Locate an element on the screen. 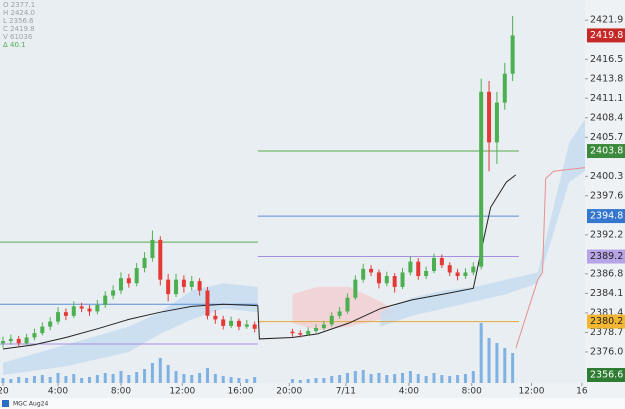 The width and height of the screenshot is (625, 409). price-tag is located at coordinates (606, 35).